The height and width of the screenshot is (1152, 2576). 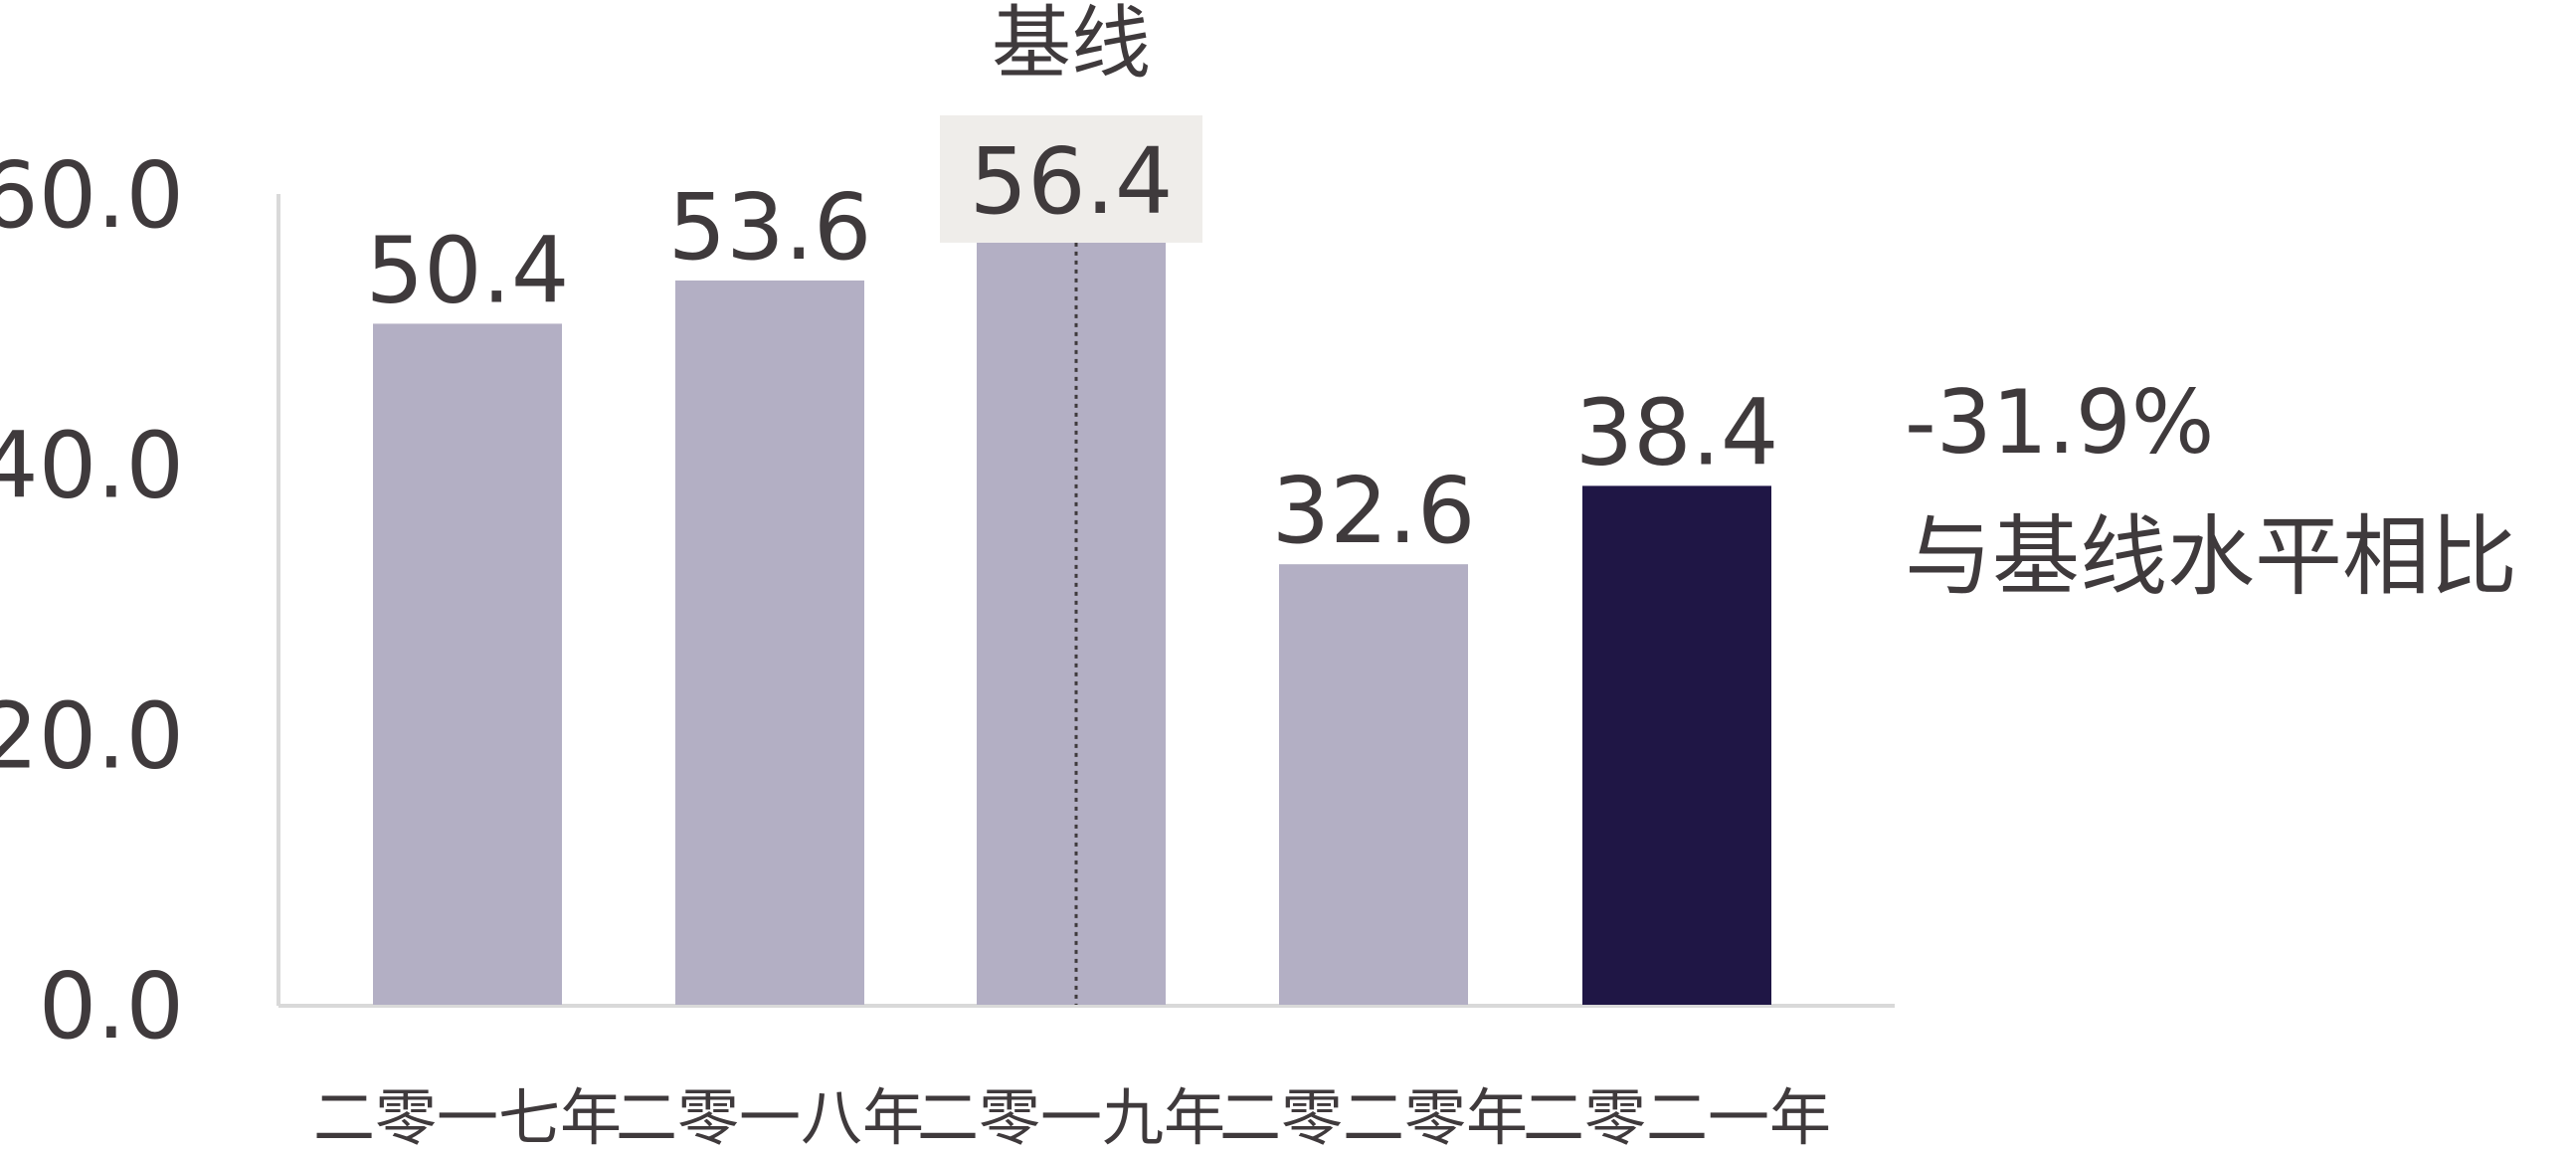 I want to click on y-tick-label: 20.0, so click(x=92, y=735).